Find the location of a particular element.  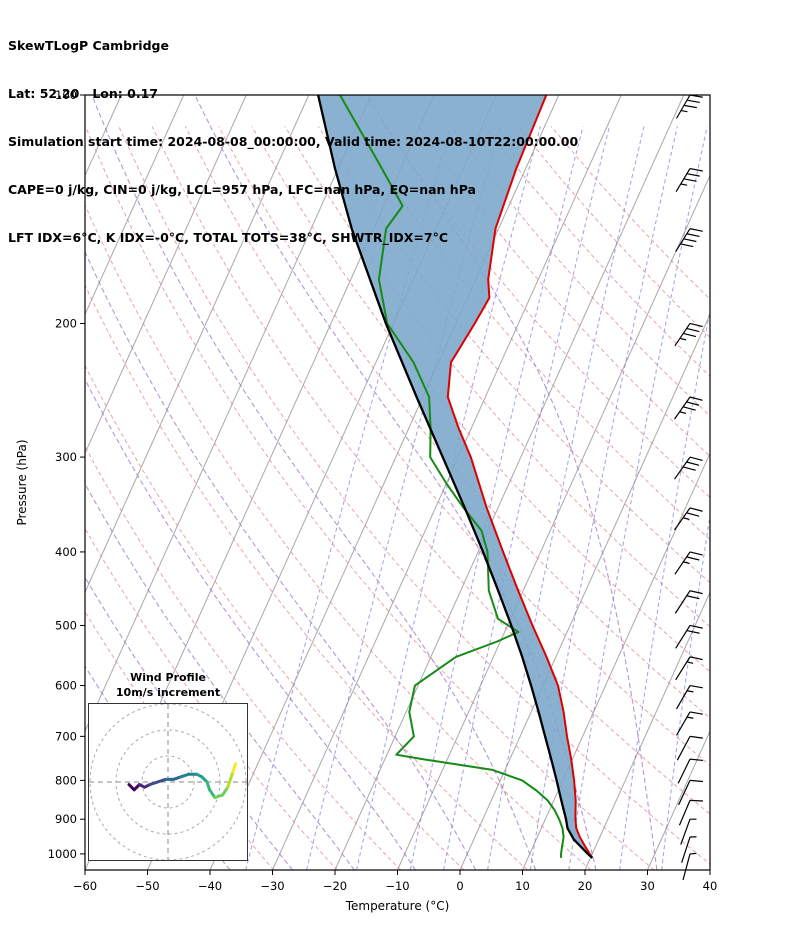

dry-adiabat-line is located at coordinates (180, 740).